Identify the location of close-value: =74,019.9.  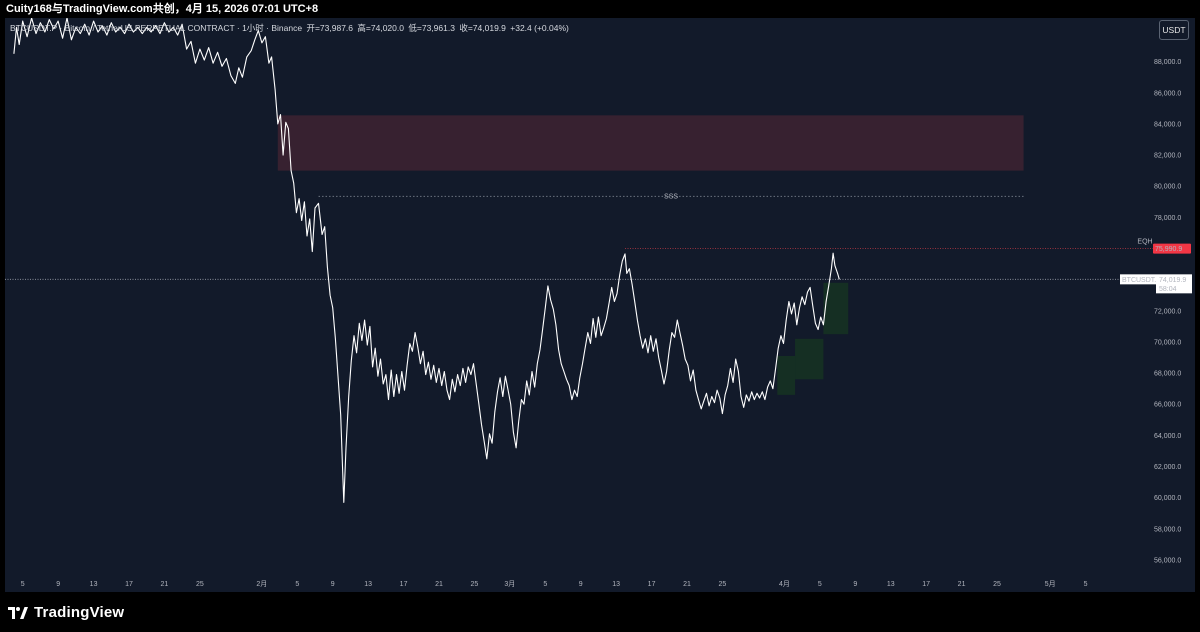
(486, 28).